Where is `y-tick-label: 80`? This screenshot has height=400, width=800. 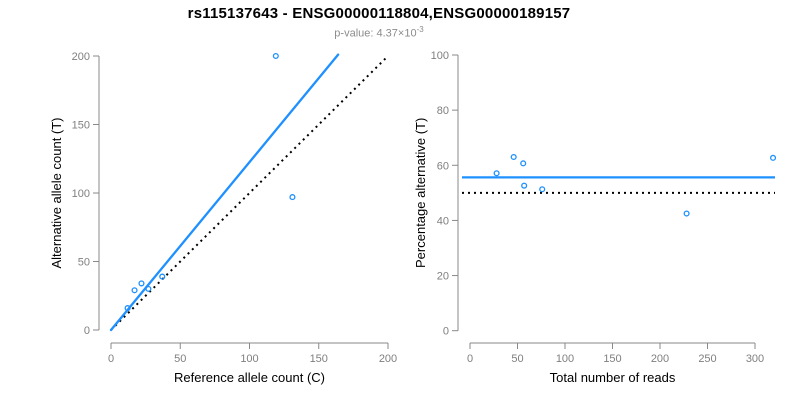
y-tick-label: 80 is located at coordinates (443, 111).